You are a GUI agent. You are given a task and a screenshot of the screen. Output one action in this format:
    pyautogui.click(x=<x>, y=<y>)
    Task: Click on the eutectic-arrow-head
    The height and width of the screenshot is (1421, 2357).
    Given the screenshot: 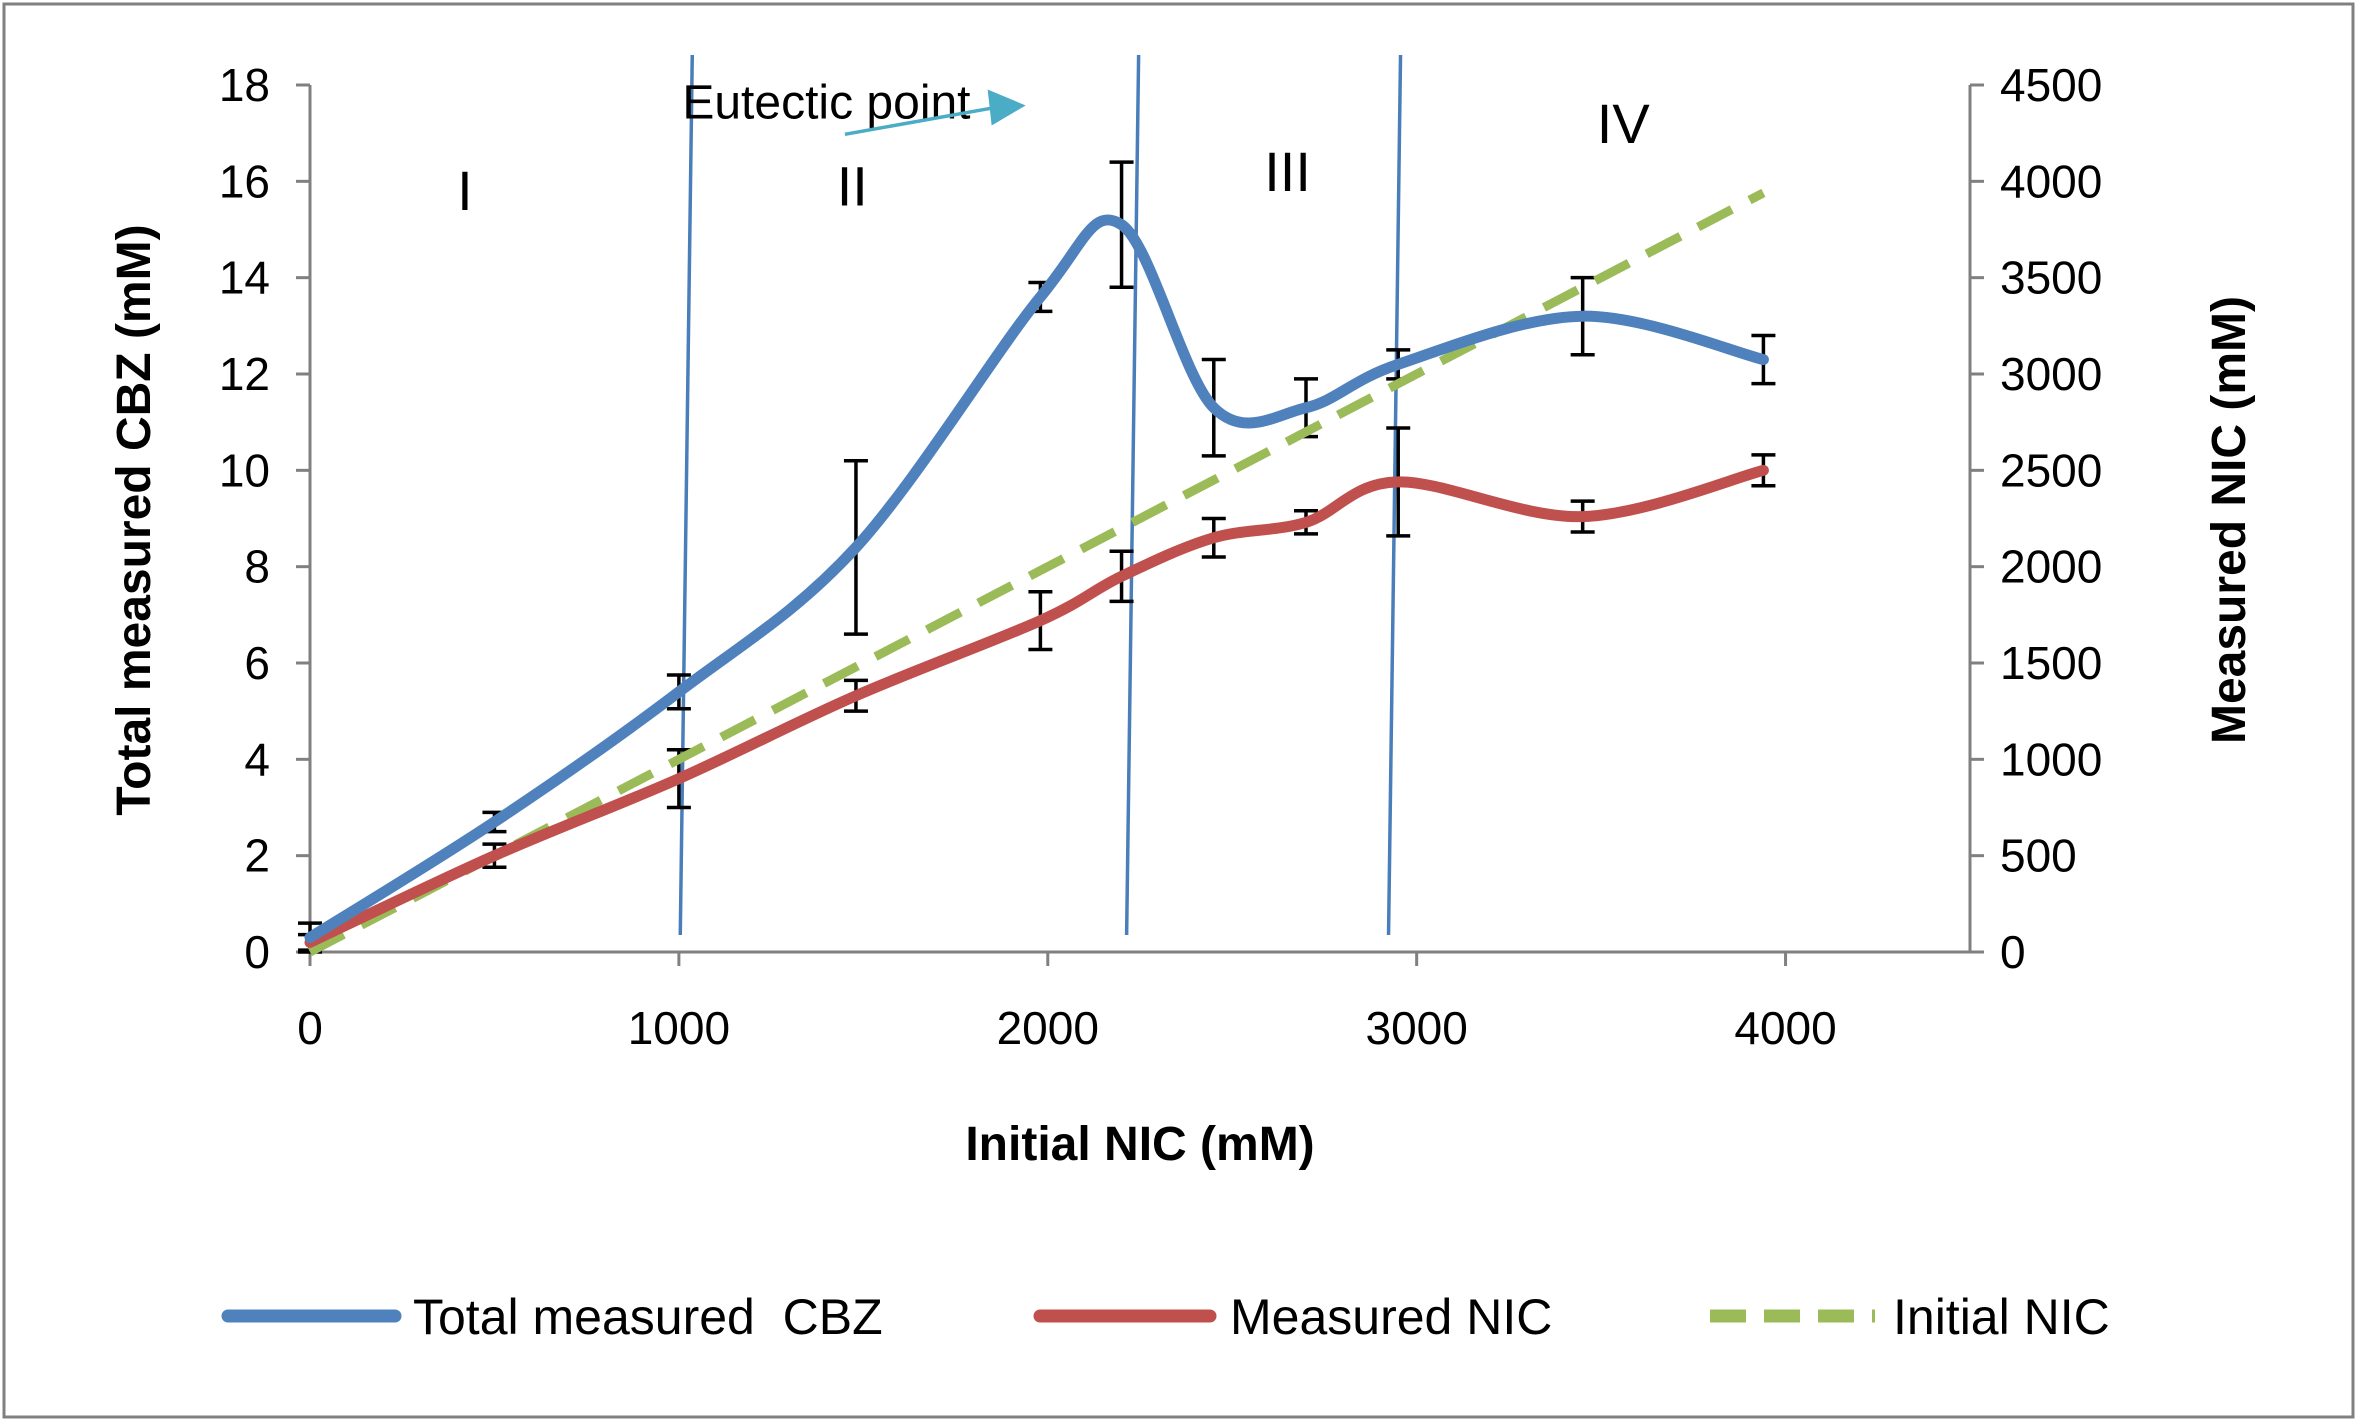 What is the action you would take?
    pyautogui.click(x=1006, y=107)
    